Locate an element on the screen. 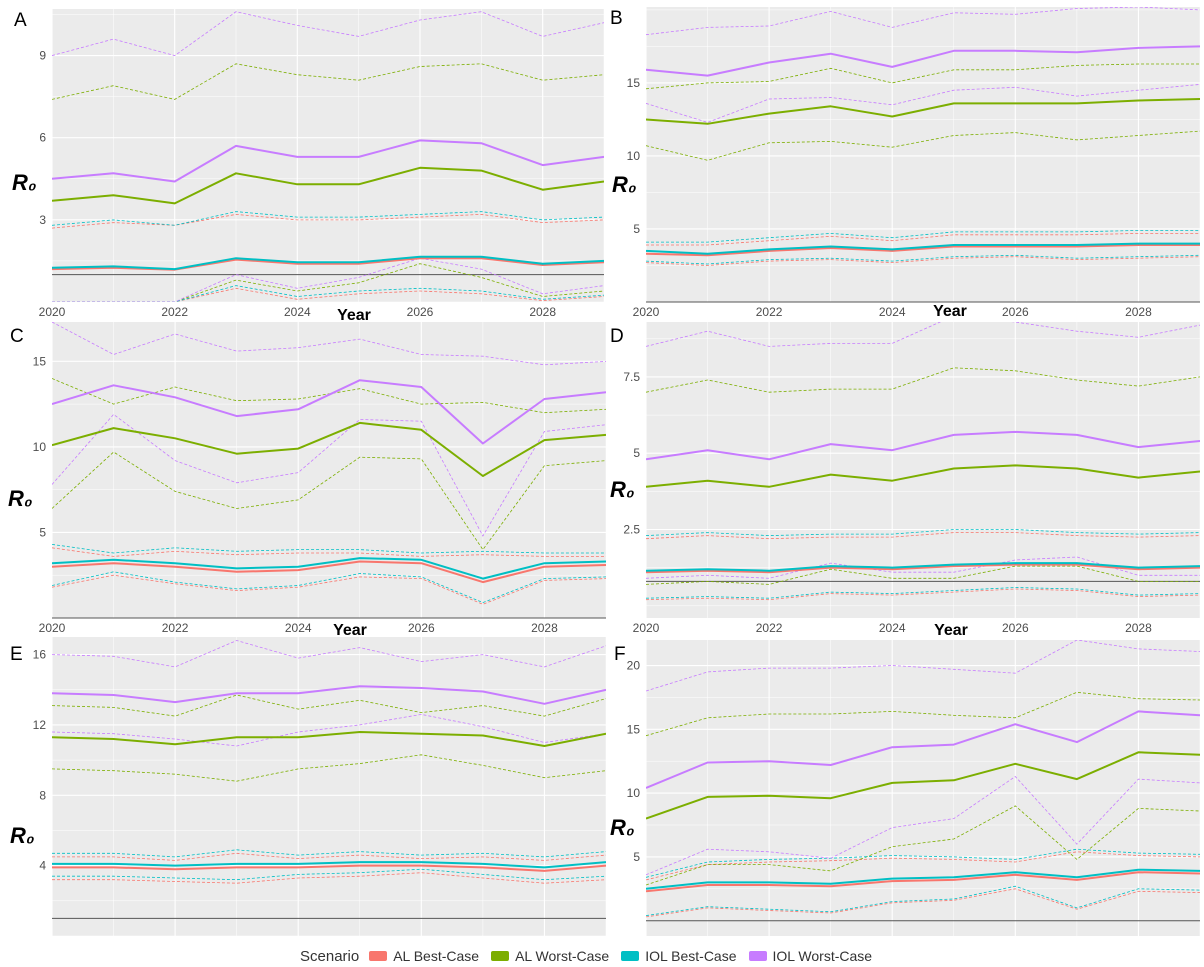 Image resolution: width=1204 pixels, height=967 pixels. panel-f-iol-worst-case-upper-bound is located at coordinates (923, 666).